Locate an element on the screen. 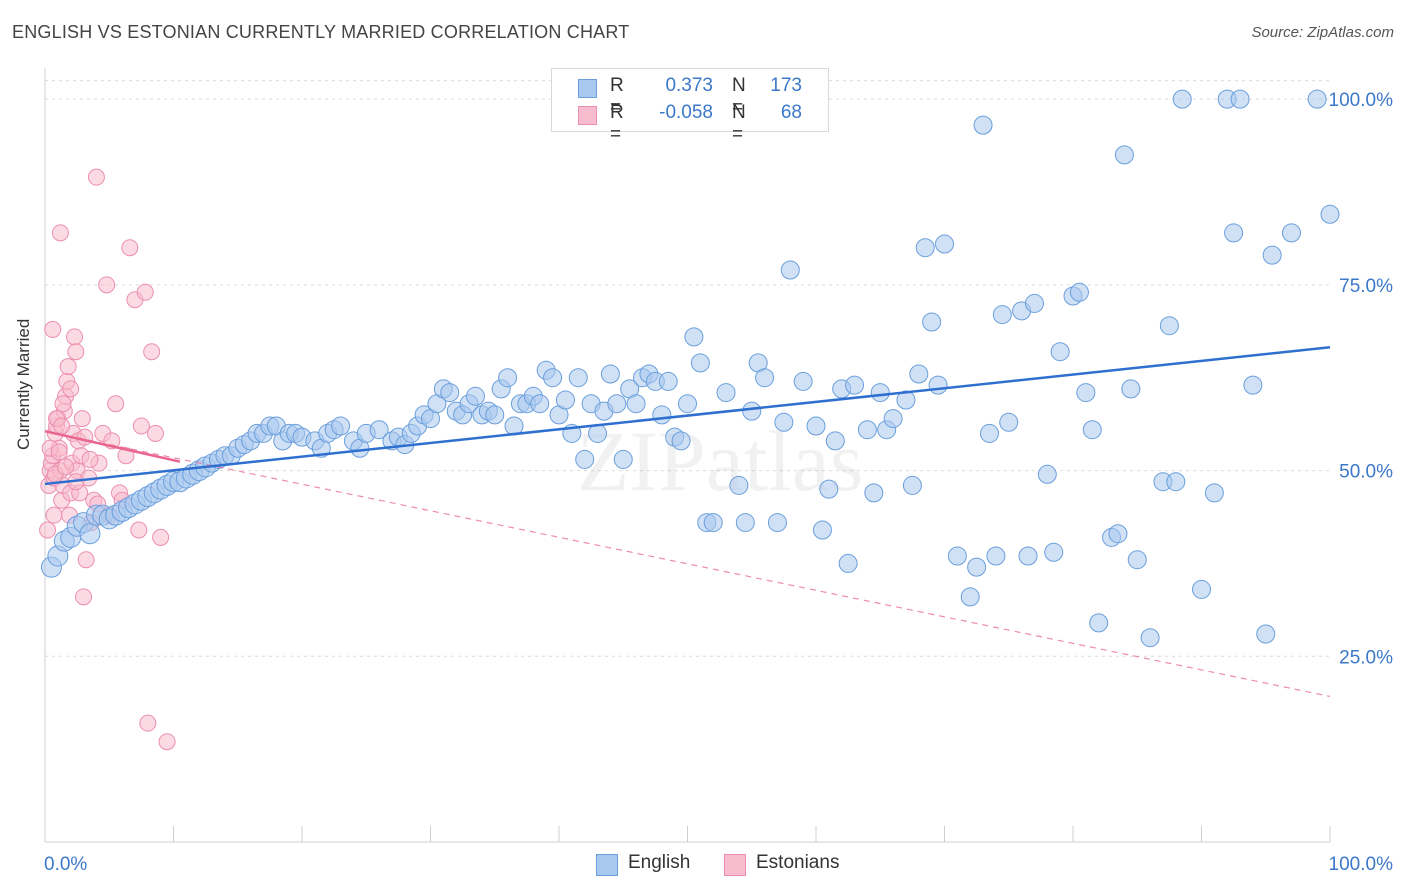 The height and width of the screenshot is (892, 1406). y-tick-label: 25.0% is located at coordinates (1366, 657).